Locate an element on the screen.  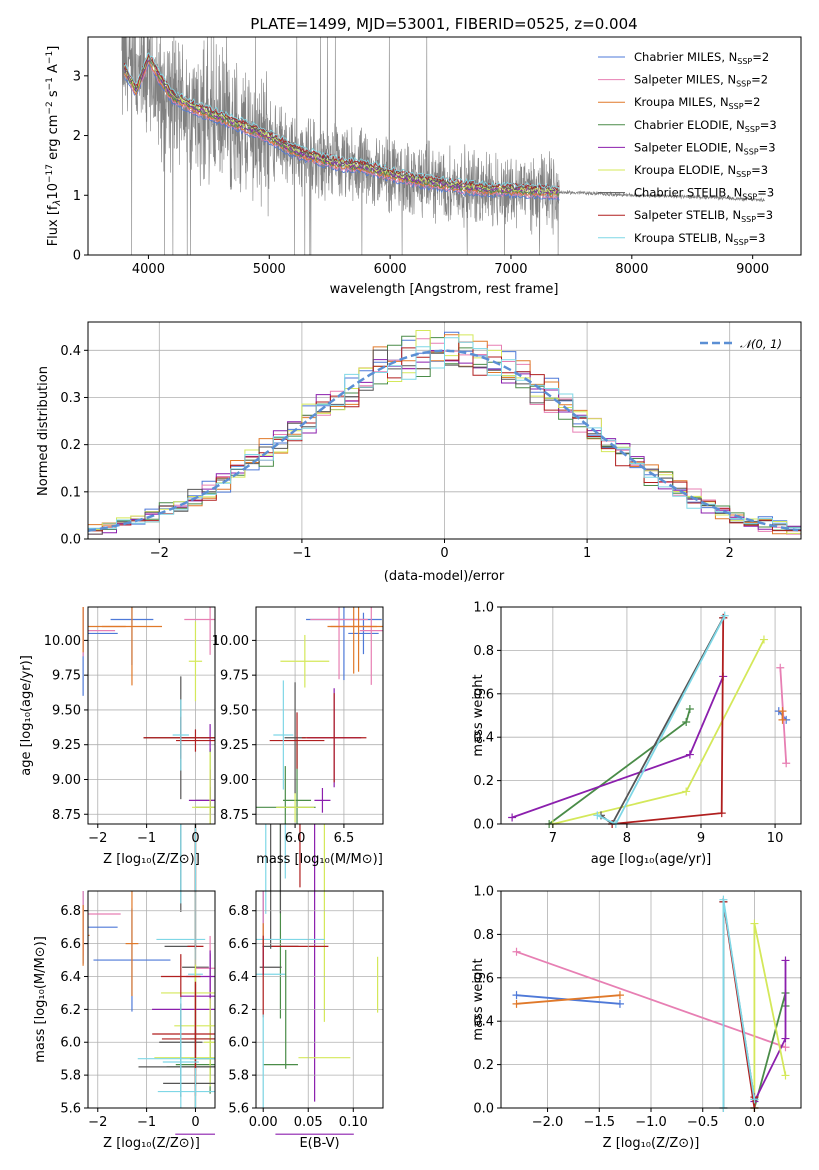
legend-label-chabrier_stelib: Chabrier STELIB, NSSP=3 is located at coordinates (704, 194).